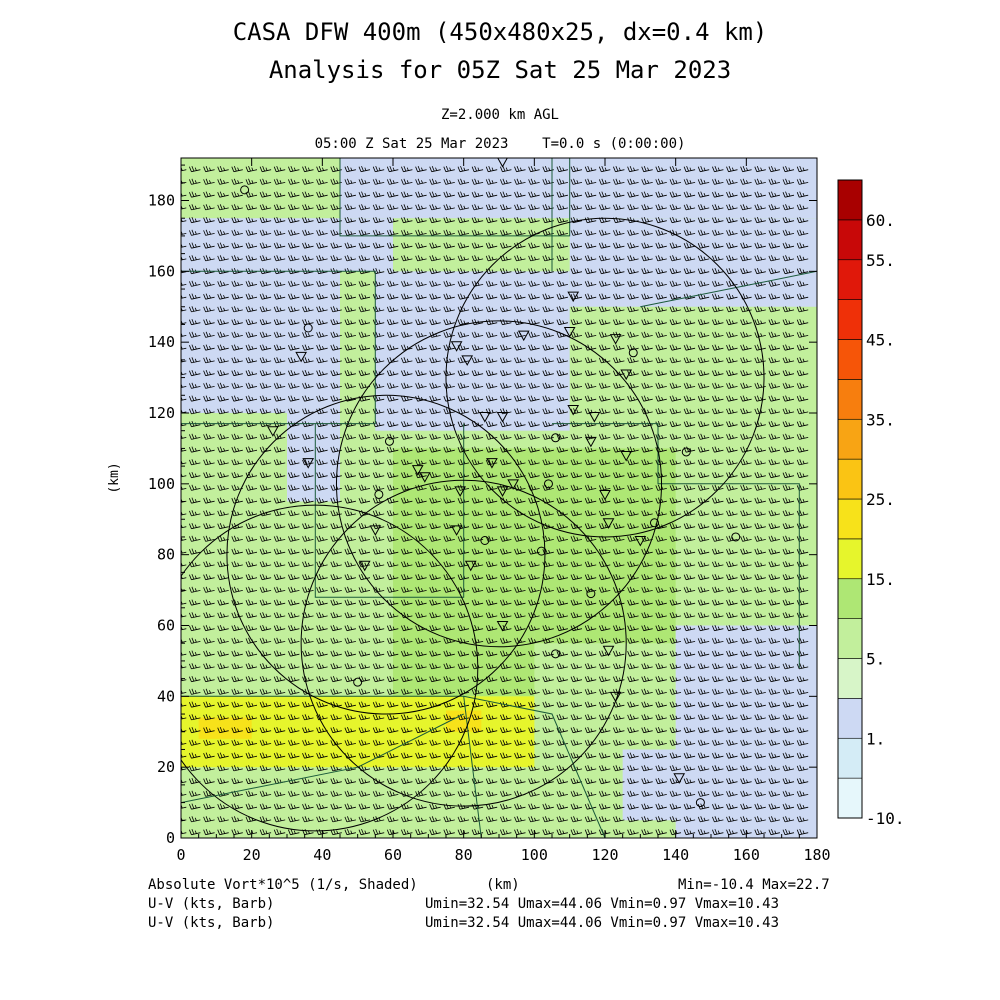  I want to click on chart-subtitle: Analysis for 05Z Sat 25 Mar 2023, so click(500, 70).